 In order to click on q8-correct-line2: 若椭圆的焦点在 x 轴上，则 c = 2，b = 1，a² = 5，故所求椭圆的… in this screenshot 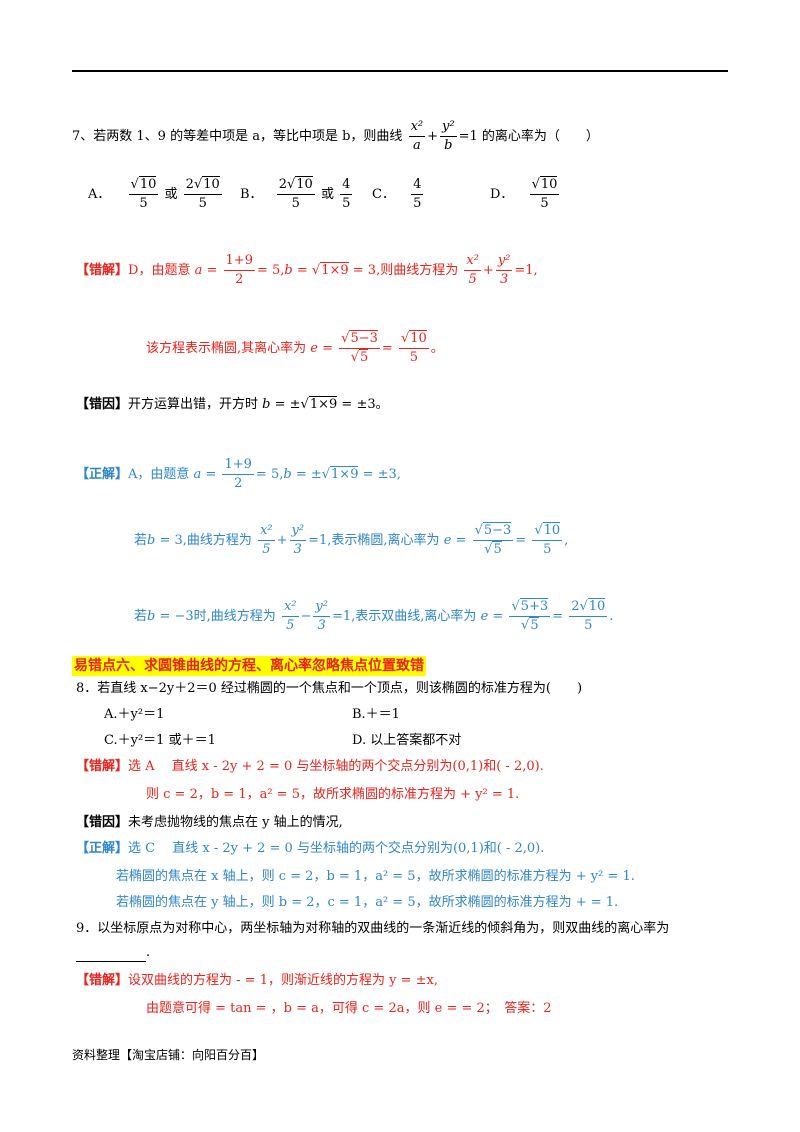, I will do `click(375, 876)`.